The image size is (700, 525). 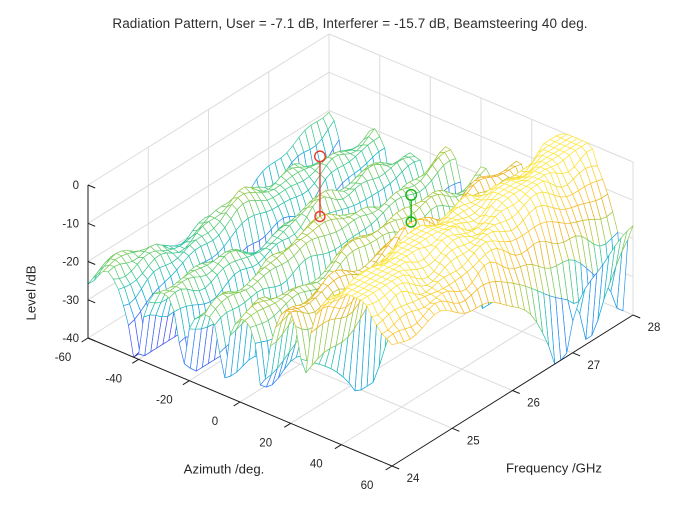 What do you see at coordinates (320, 216) in the screenshot?
I see `interferer-level-circle` at bounding box center [320, 216].